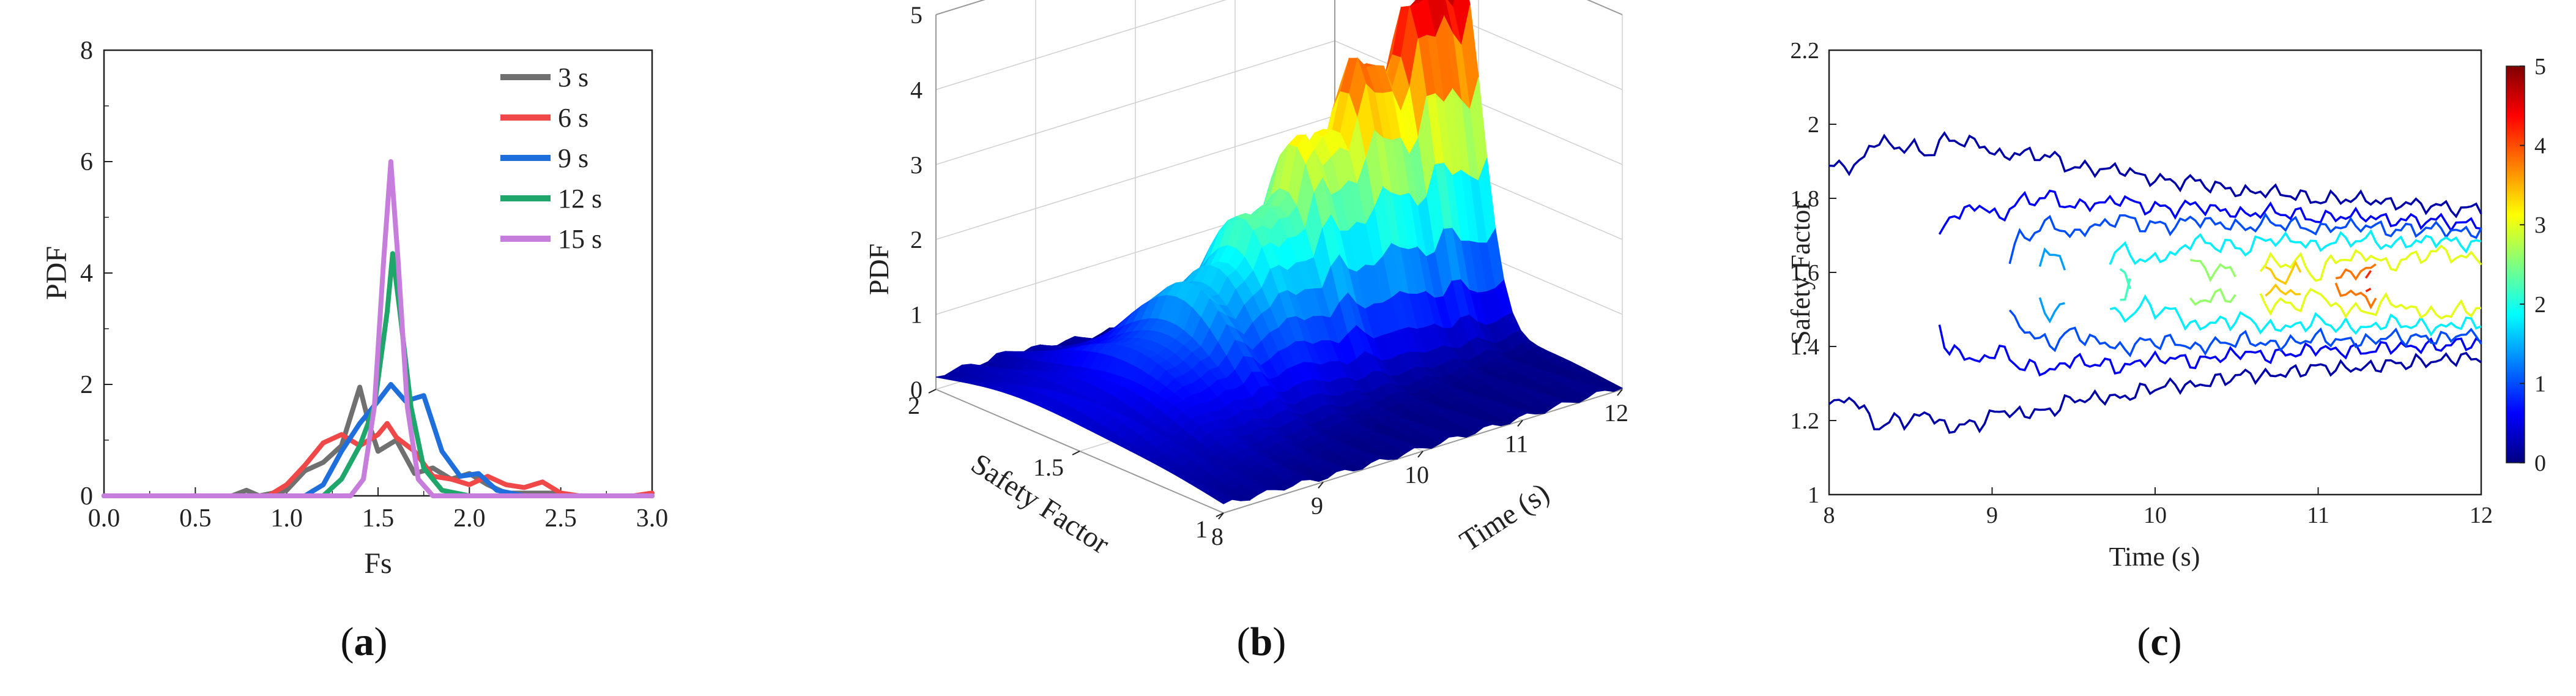 This screenshot has height=696, width=2576. I want to click on colorbar-tick-label: 1, so click(2540, 384).